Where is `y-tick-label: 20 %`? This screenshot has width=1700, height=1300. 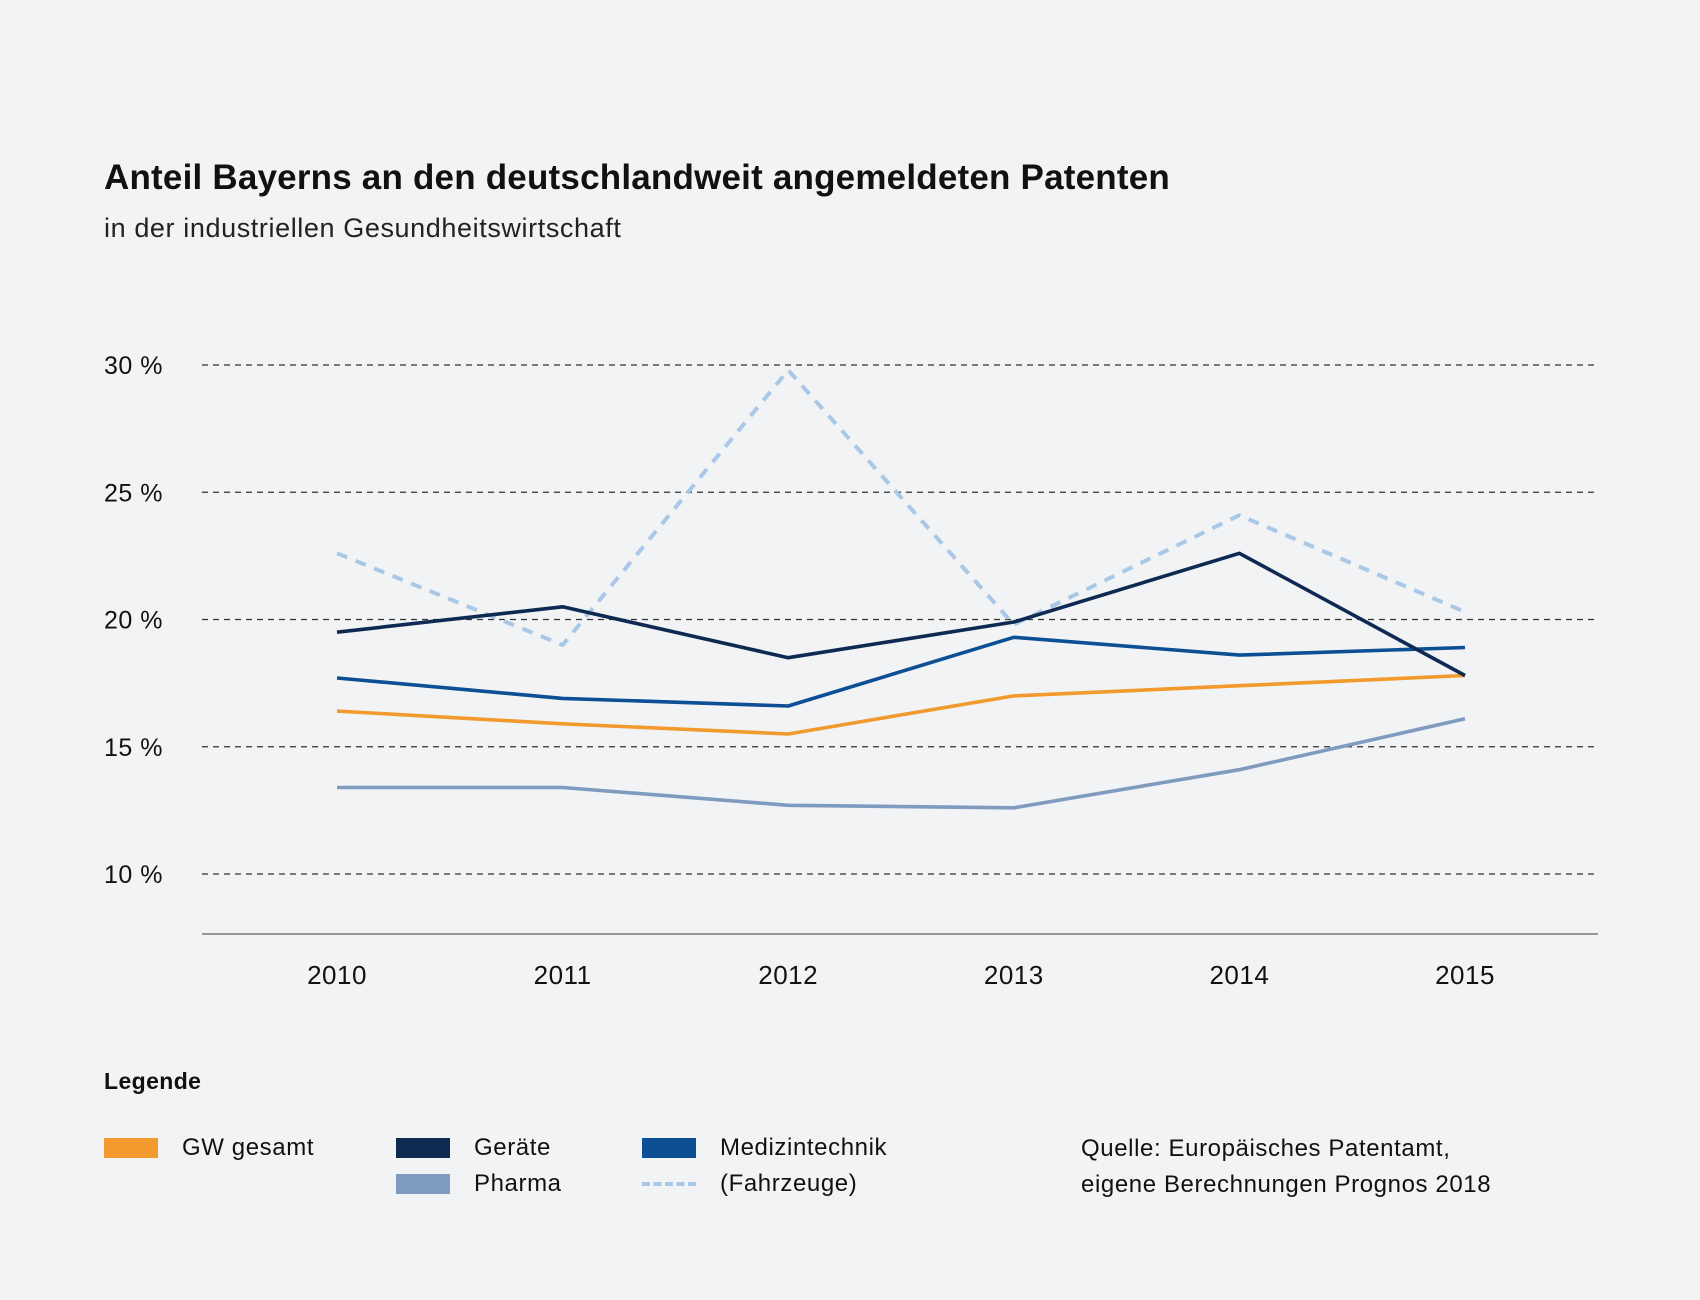 y-tick-label: 20 % is located at coordinates (133, 621).